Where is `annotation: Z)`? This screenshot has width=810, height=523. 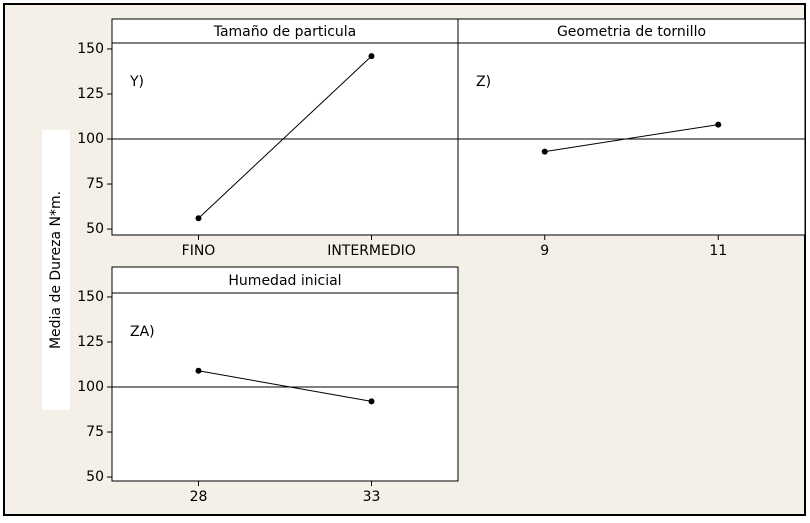
annotation: Z) is located at coordinates (483, 82).